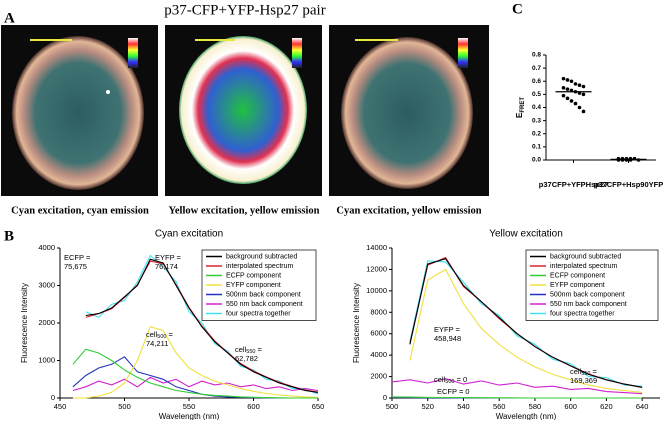 This screenshot has height=425, width=664. I want to click on y-tick-label: 1000, so click(46, 359).